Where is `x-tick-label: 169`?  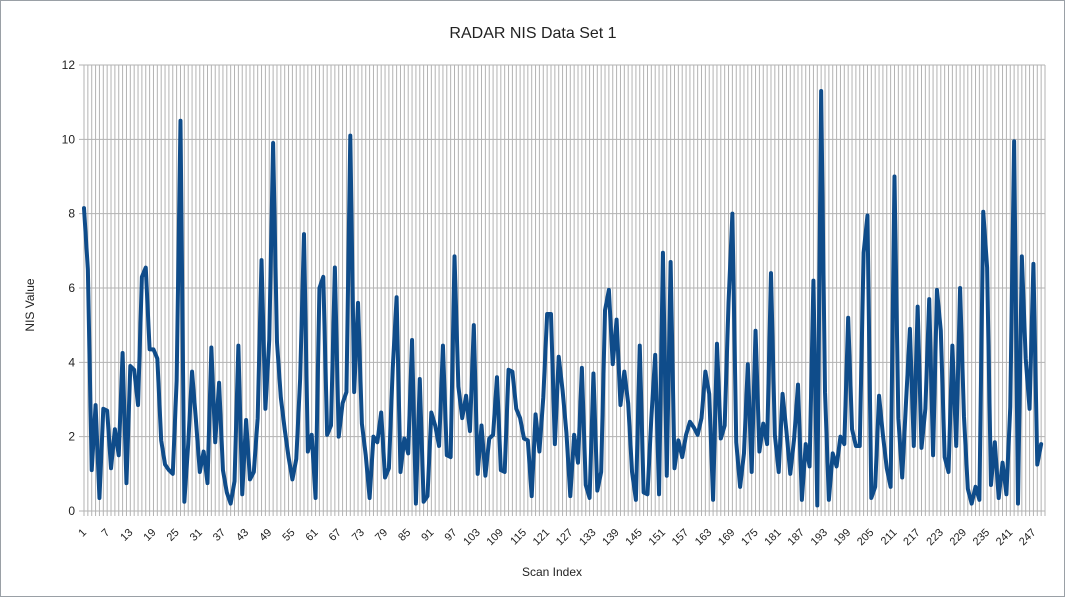
x-tick-label: 169 is located at coordinates (726, 537).